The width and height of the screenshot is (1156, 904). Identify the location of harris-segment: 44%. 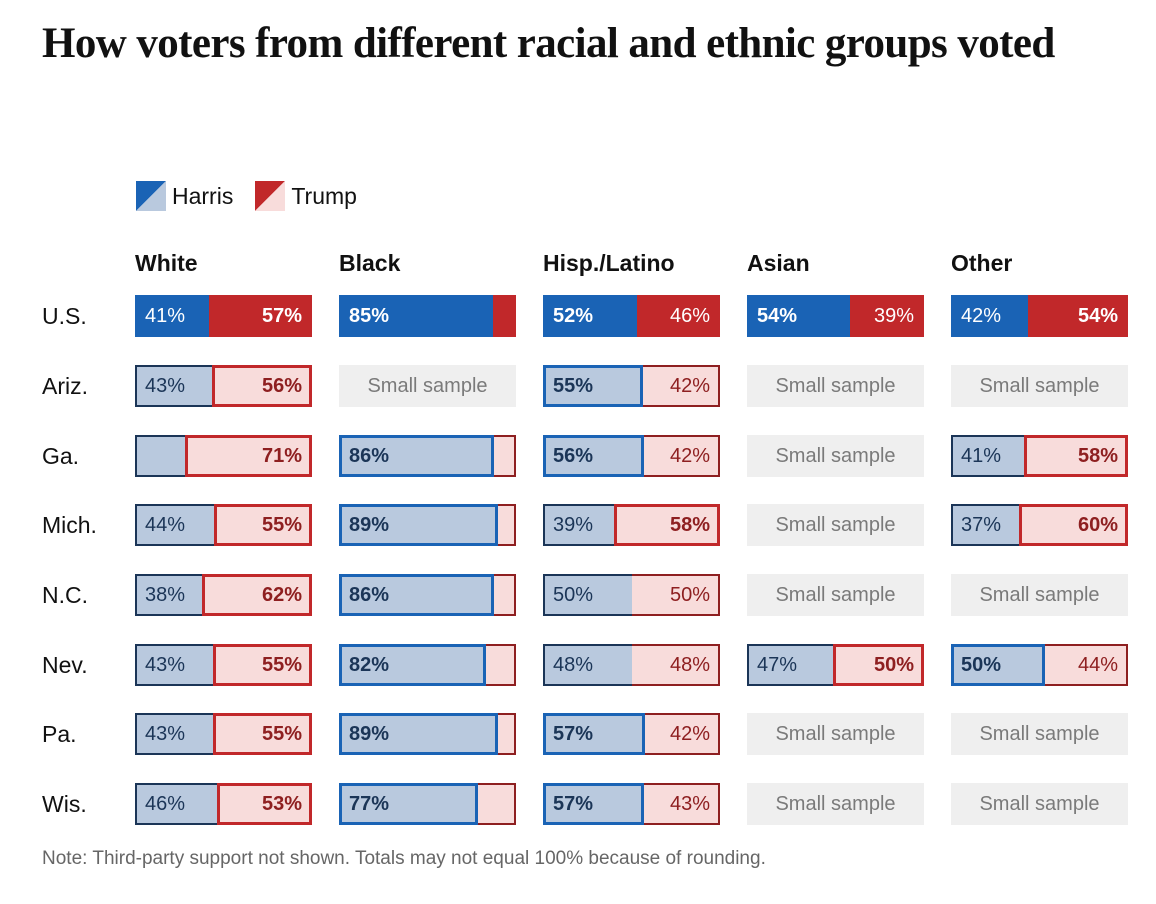
(174, 525).